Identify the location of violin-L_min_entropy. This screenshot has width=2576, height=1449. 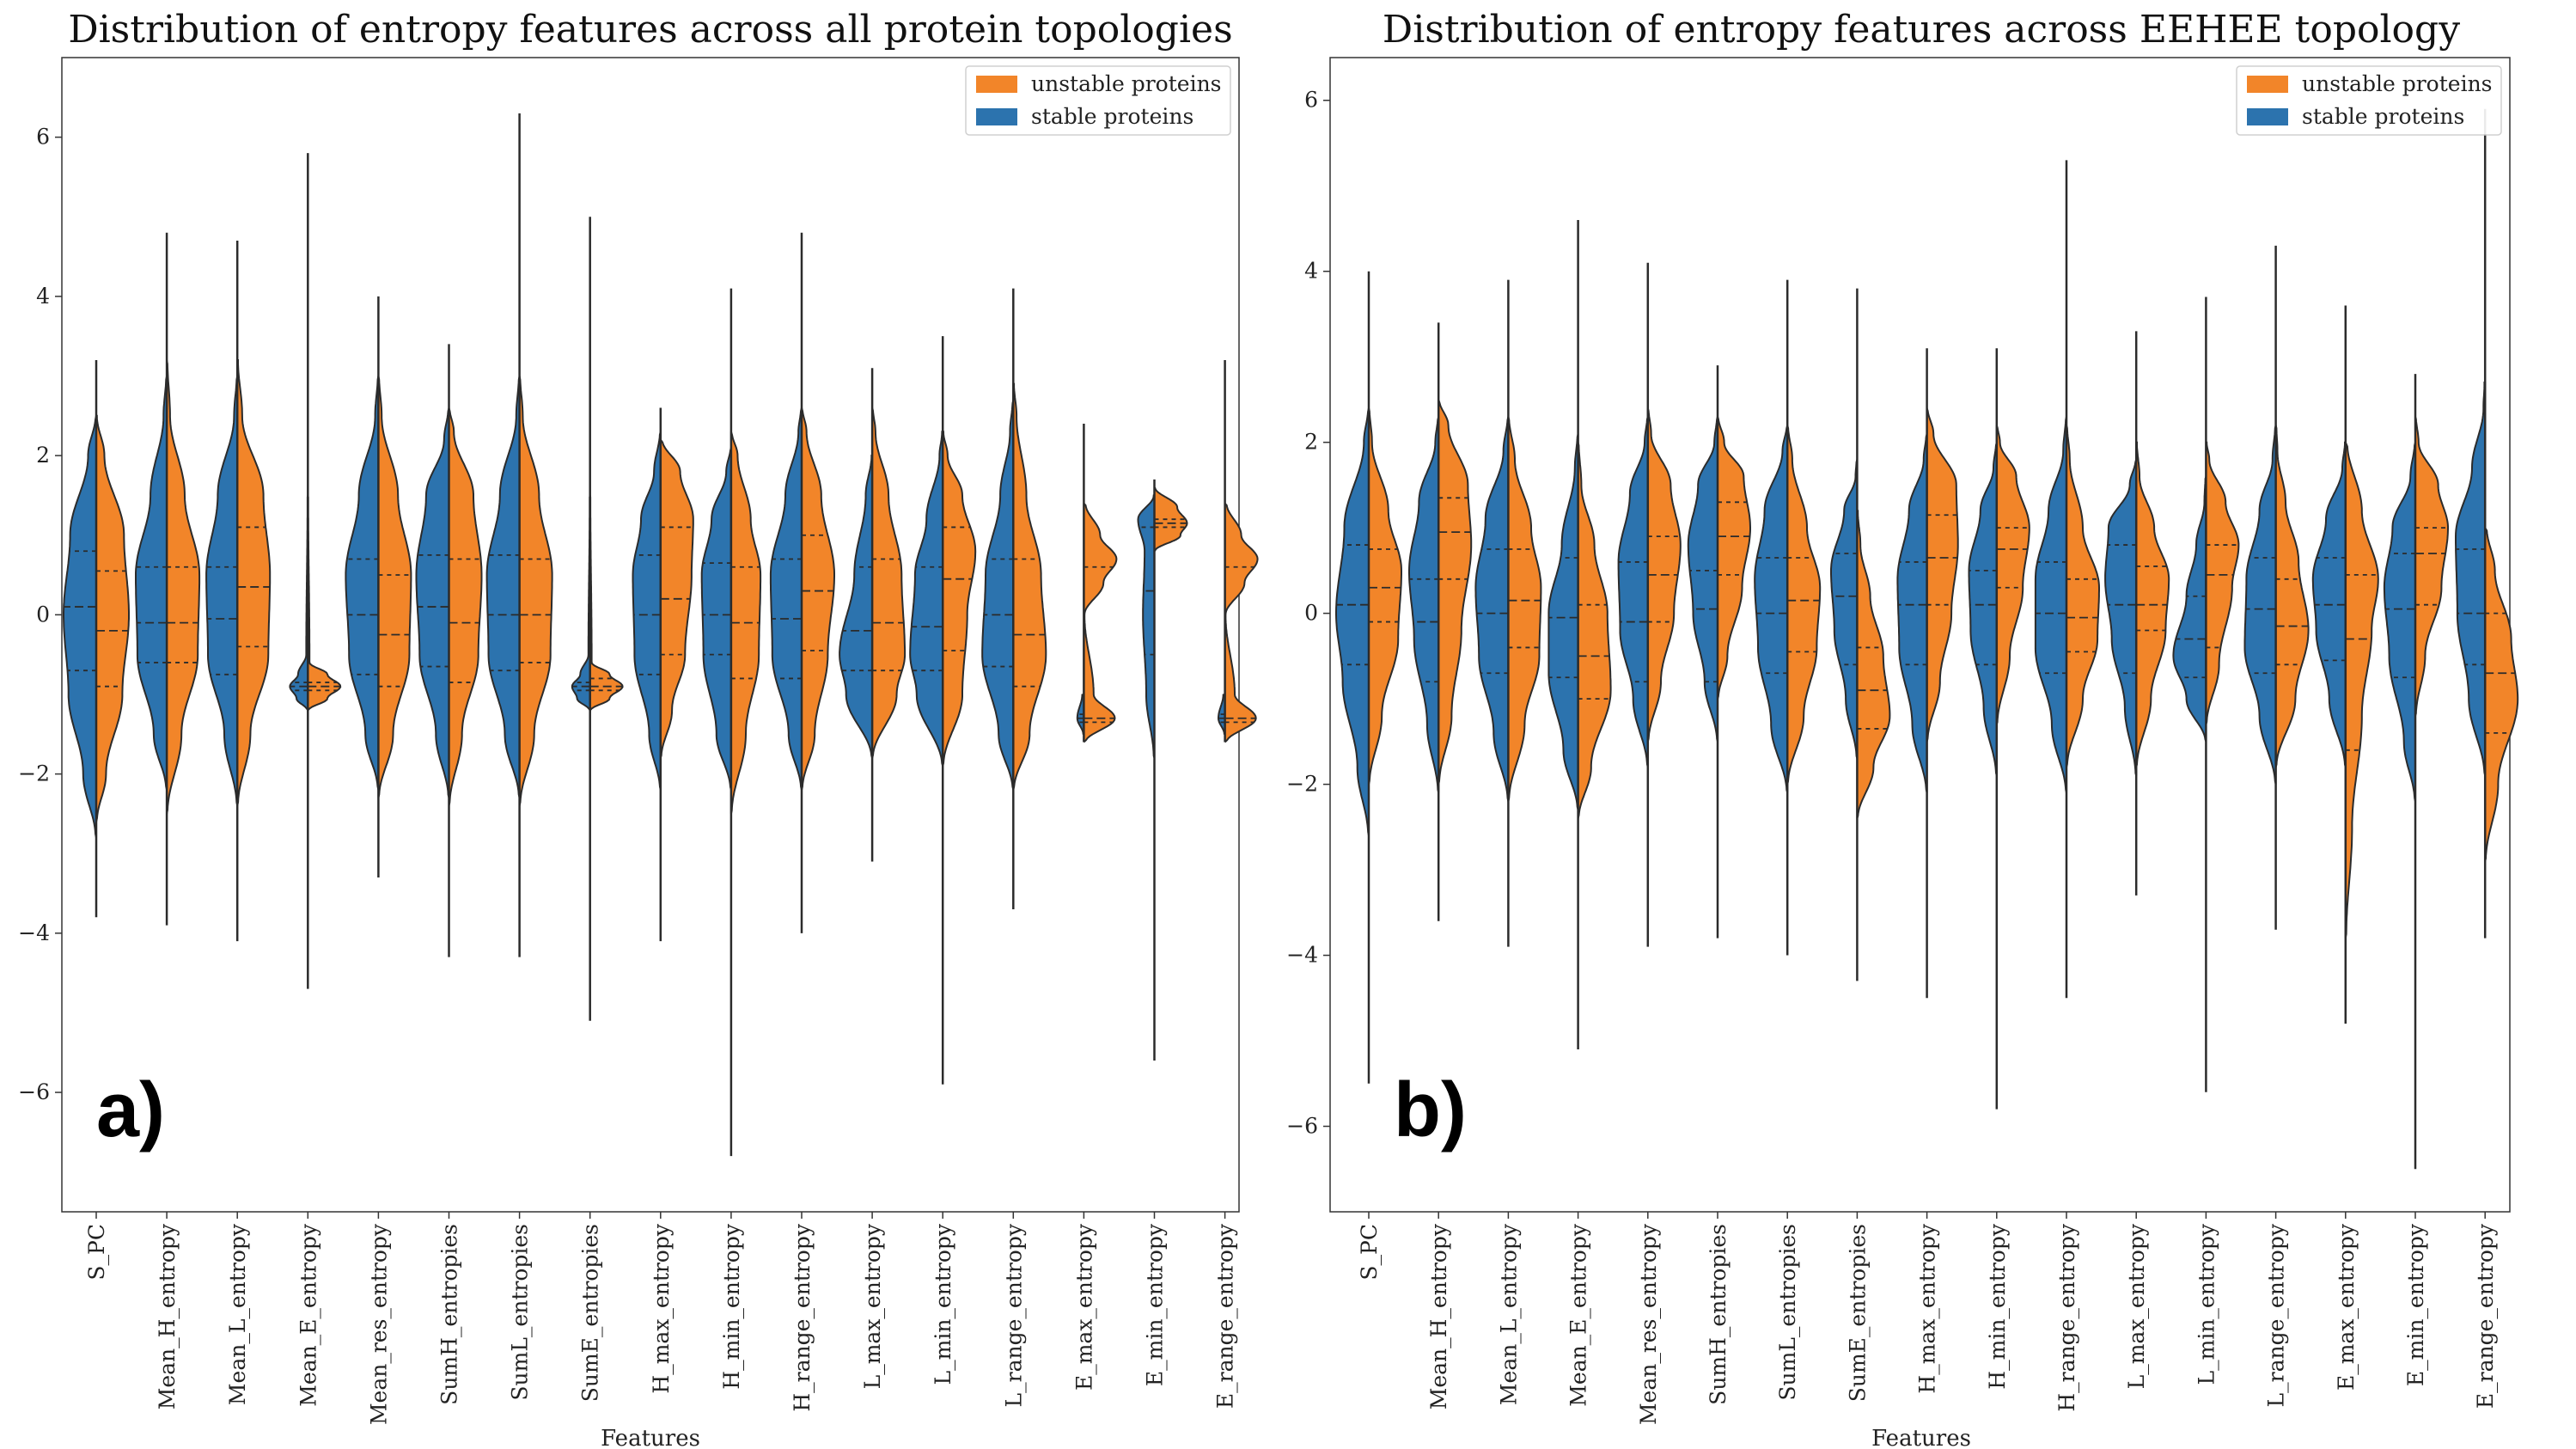
(2206, 694).